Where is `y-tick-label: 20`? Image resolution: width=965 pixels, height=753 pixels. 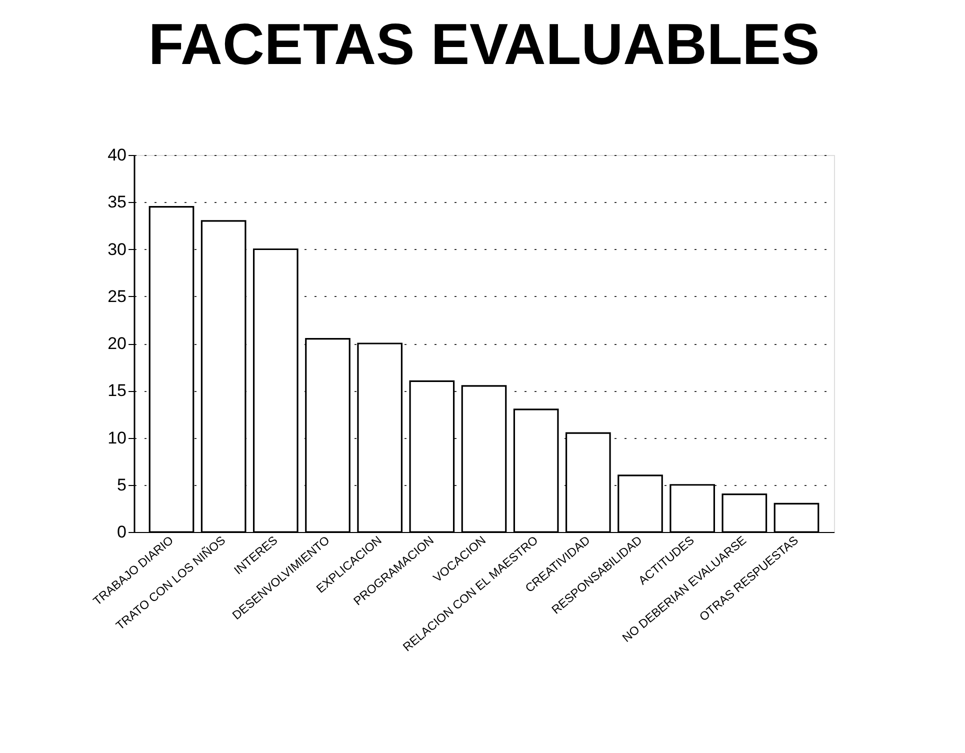 y-tick-label: 20 is located at coordinates (117, 343).